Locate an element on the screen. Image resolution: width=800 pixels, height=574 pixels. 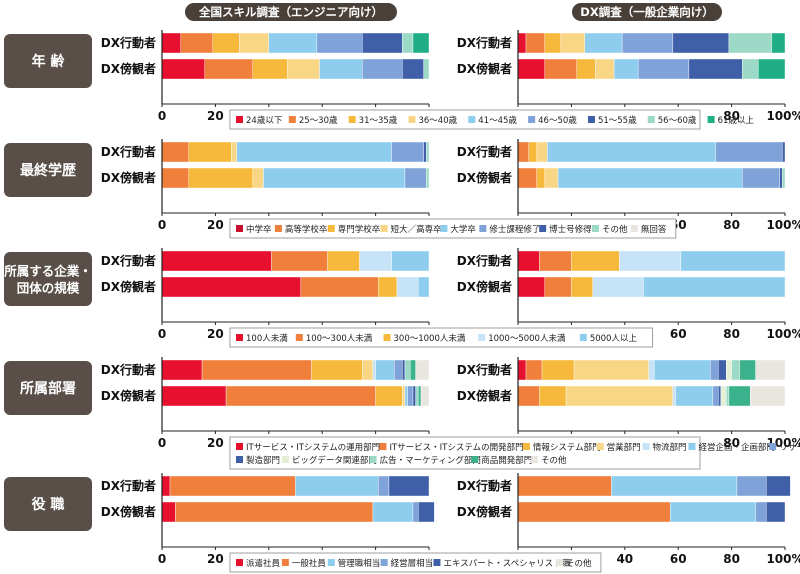
legend-label: エキスパート・スペシャリスト職 is located at coordinates (506, 564).